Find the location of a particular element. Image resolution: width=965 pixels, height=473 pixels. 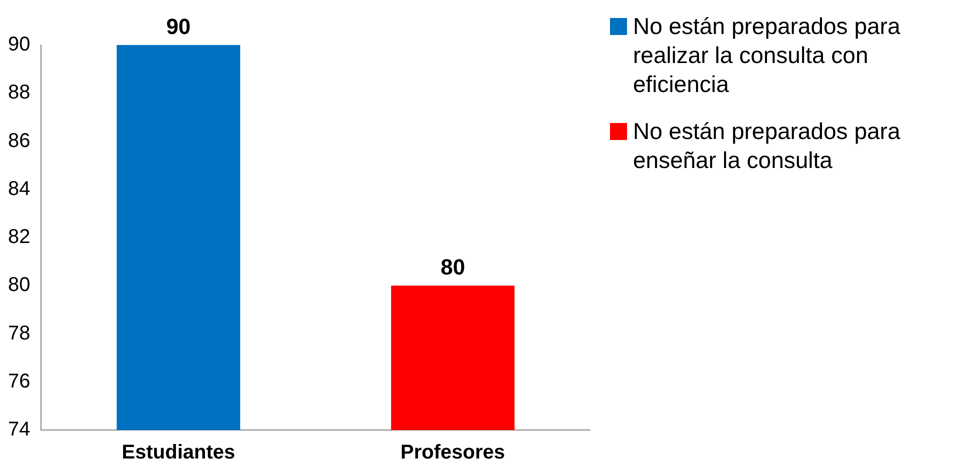

y-tick-label: 80 is located at coordinates (19, 285).